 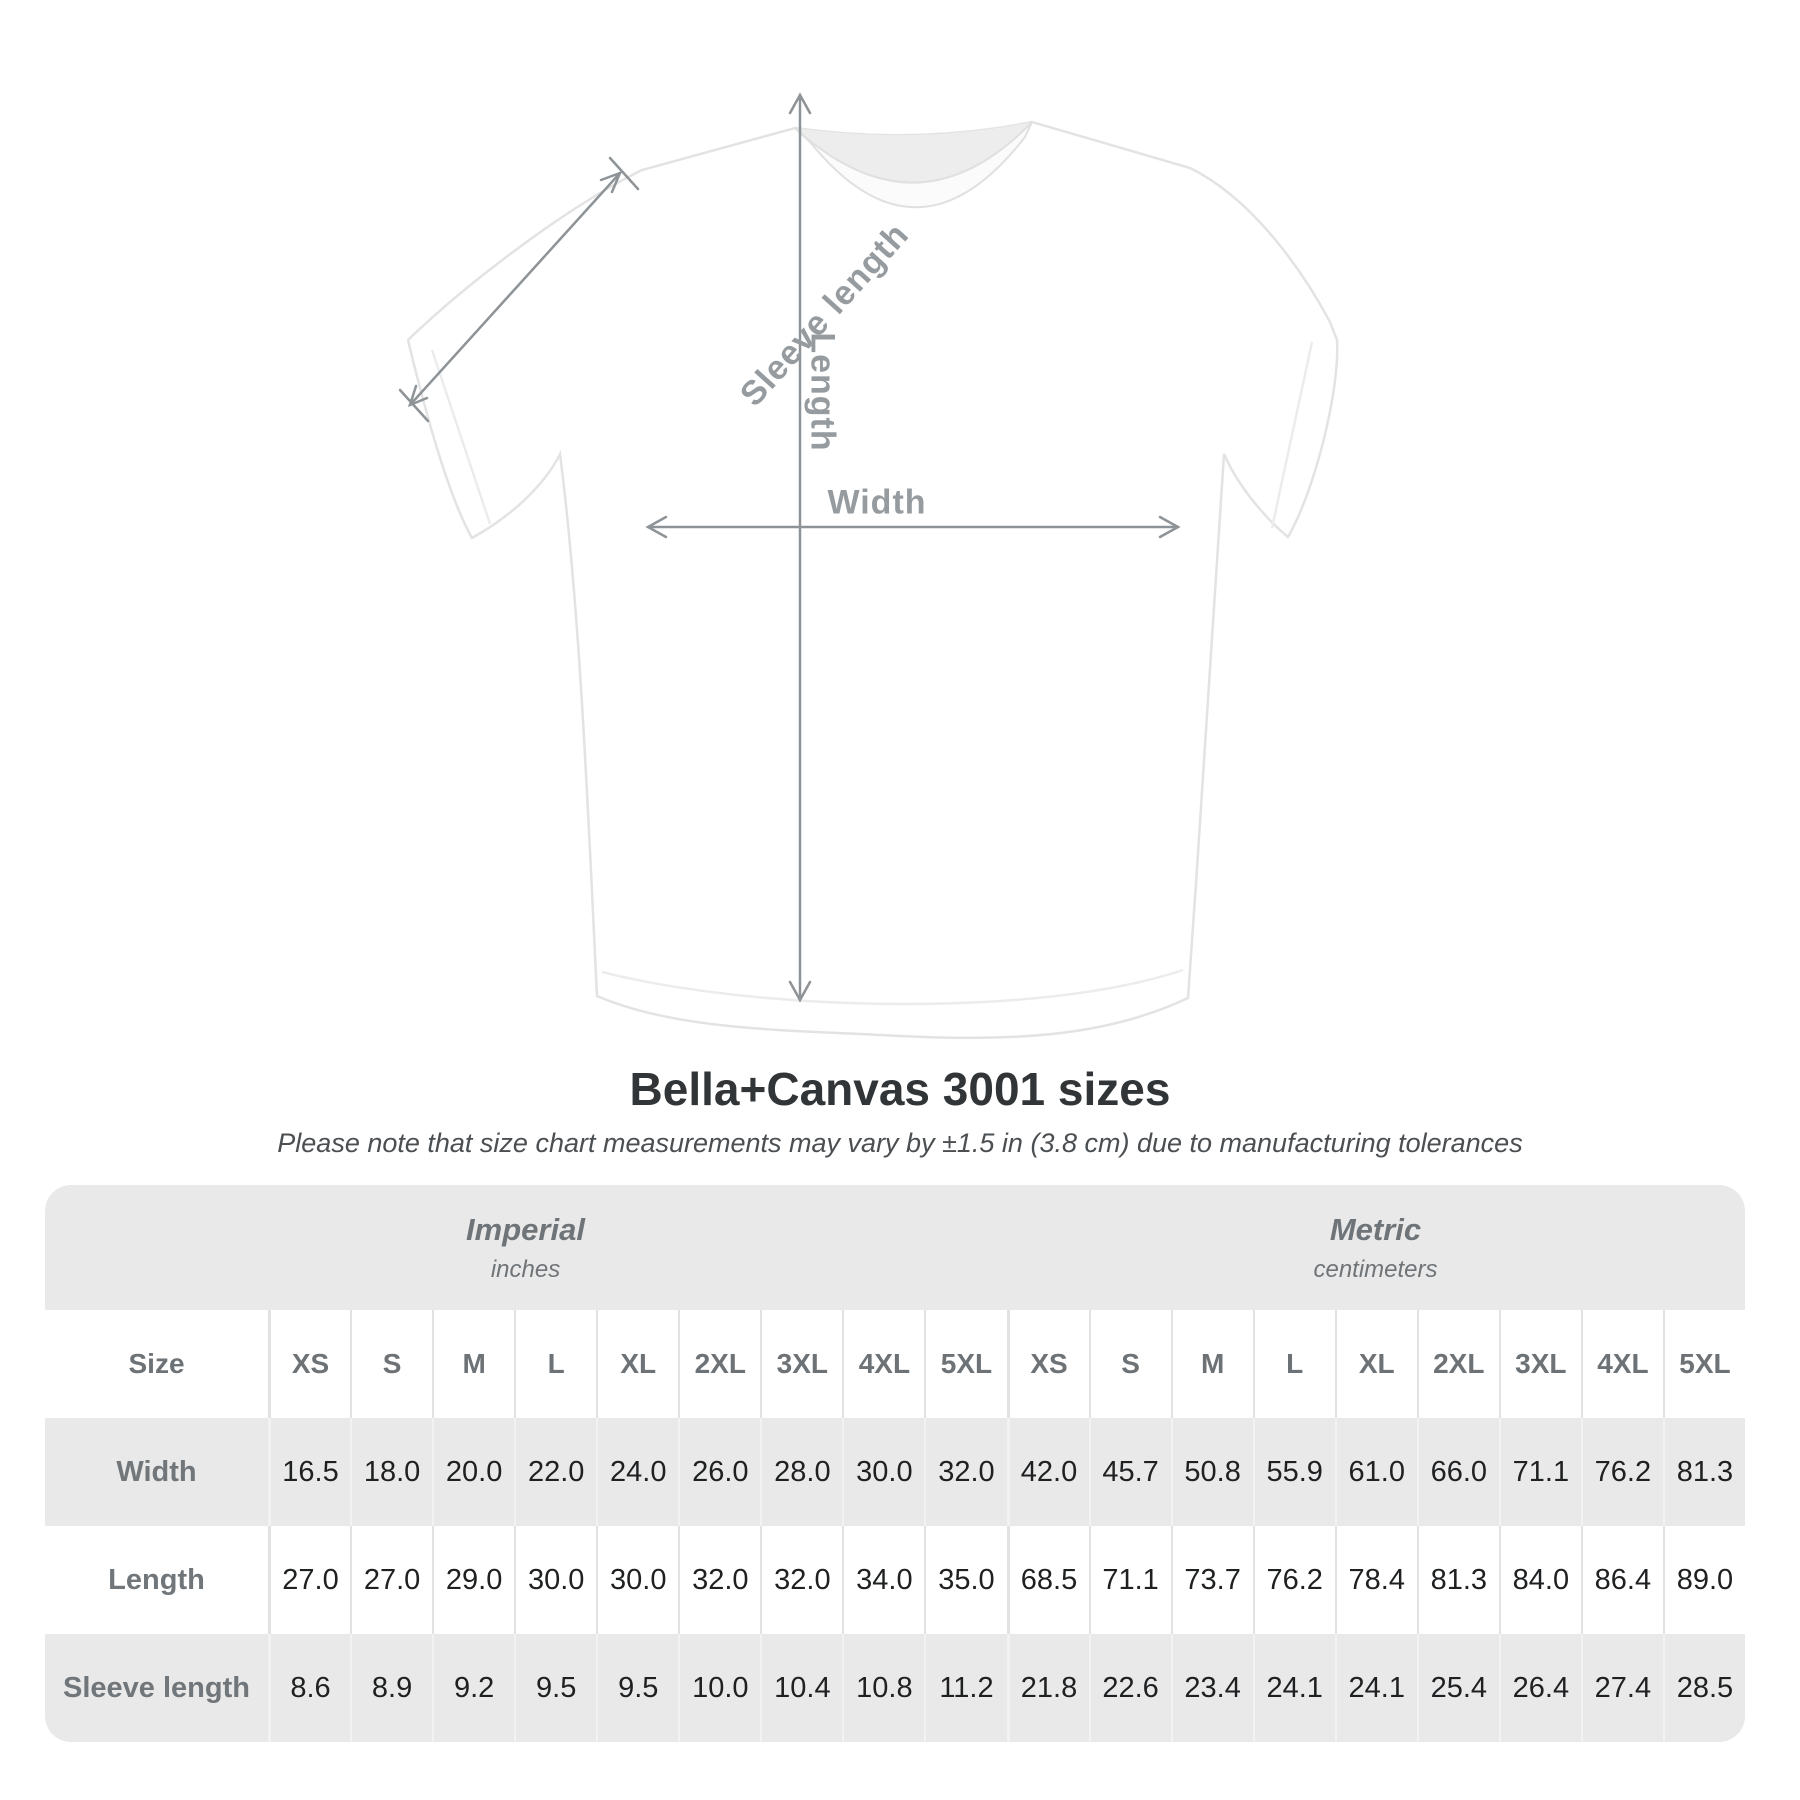 I want to click on sleeve-metric-cell: 27.4, so click(x=1621, y=1688).